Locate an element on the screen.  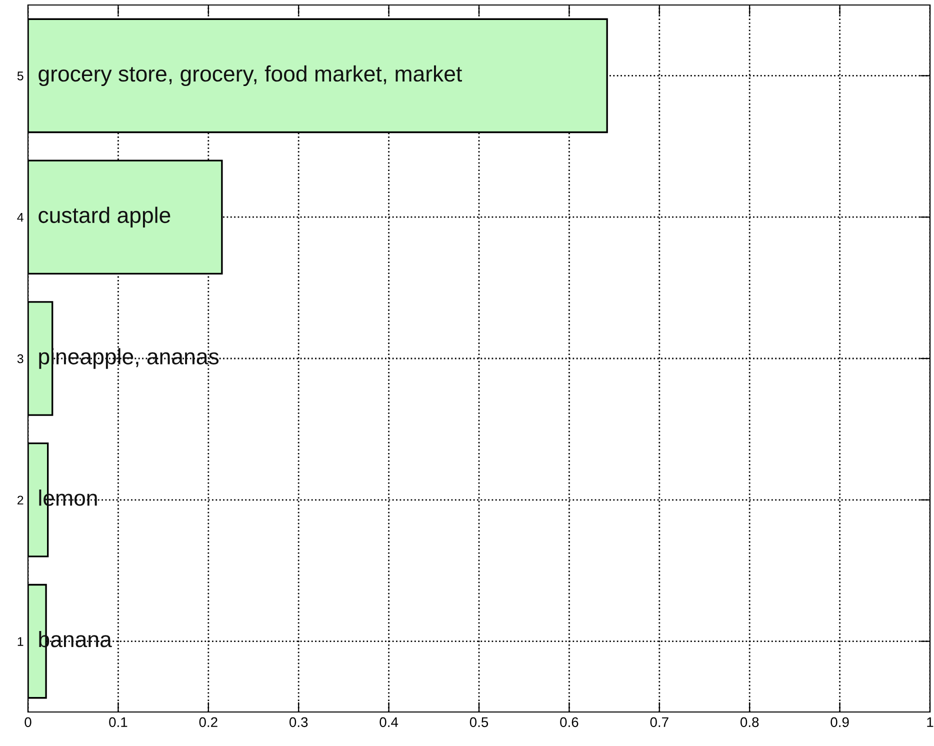
x-tick-label: 0.1 is located at coordinates (118, 722).